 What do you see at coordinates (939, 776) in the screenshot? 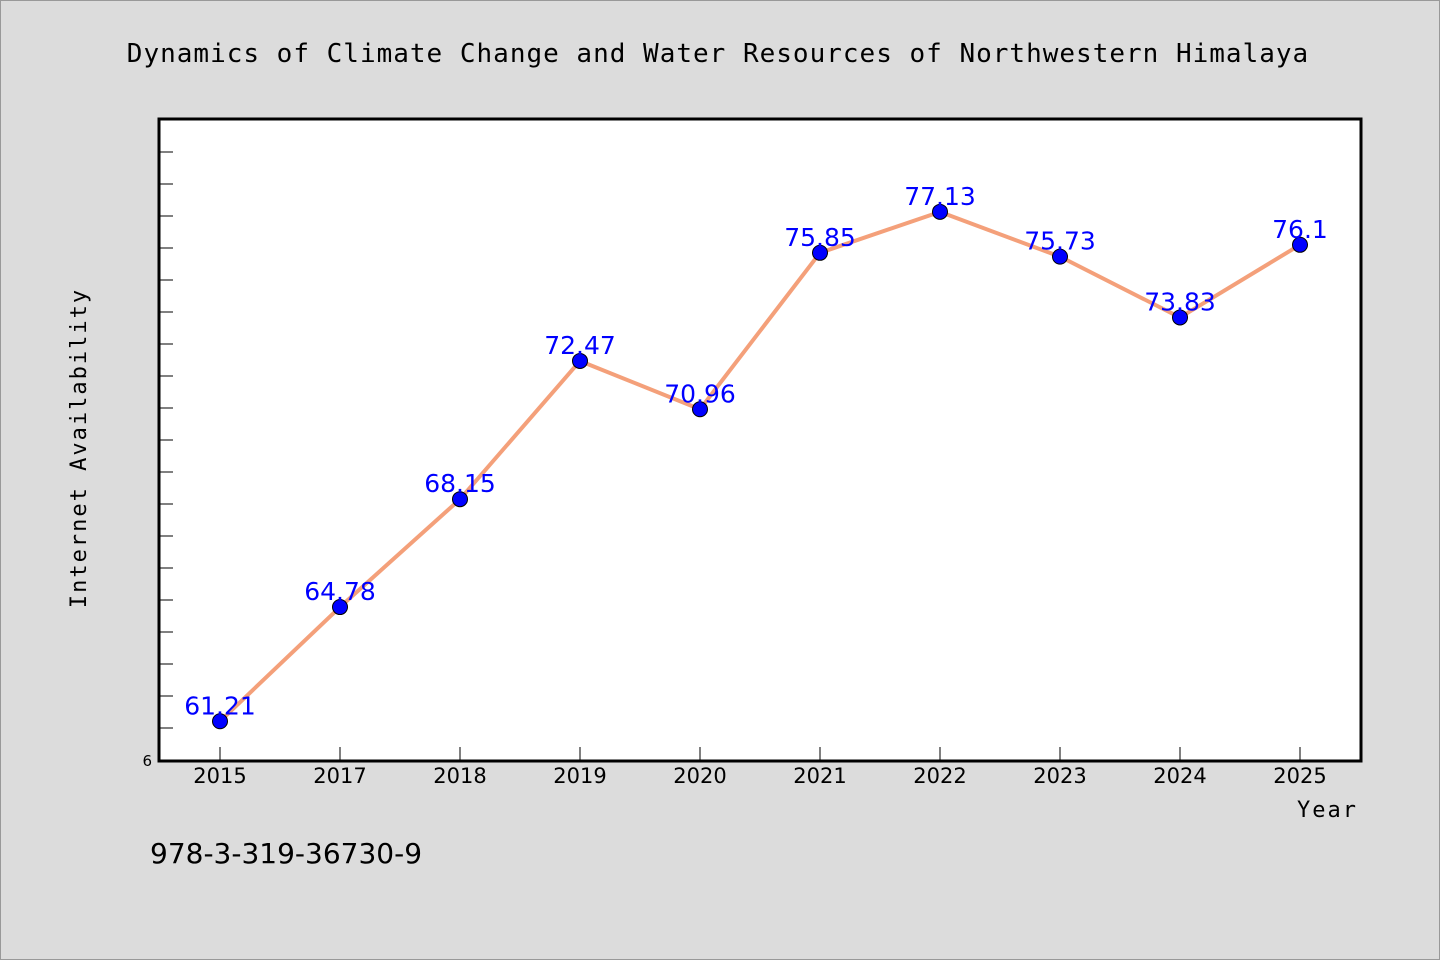
I see `x-tick-label: 2022` at bounding box center [939, 776].